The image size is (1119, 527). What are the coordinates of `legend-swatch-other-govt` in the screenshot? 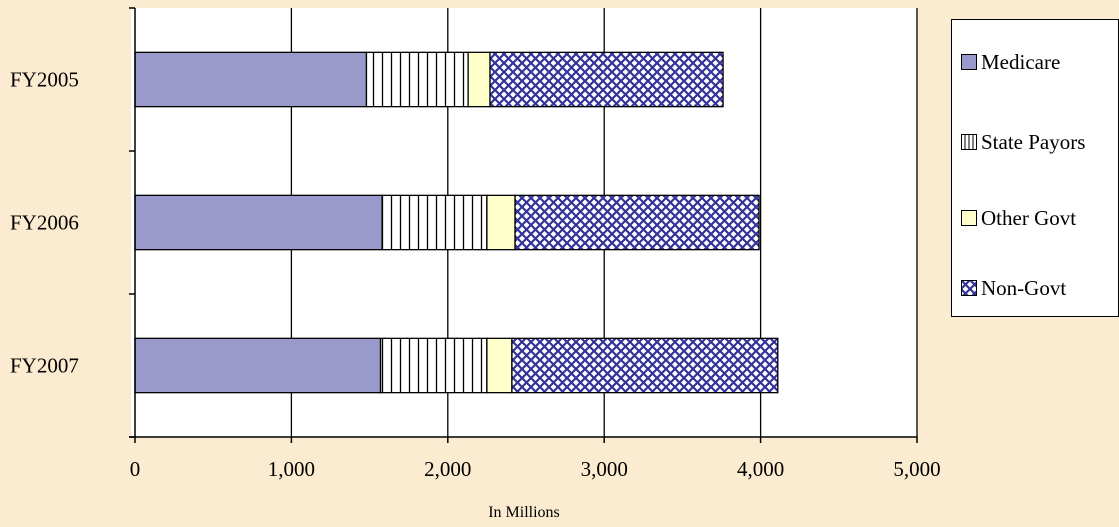 It's located at (969, 218).